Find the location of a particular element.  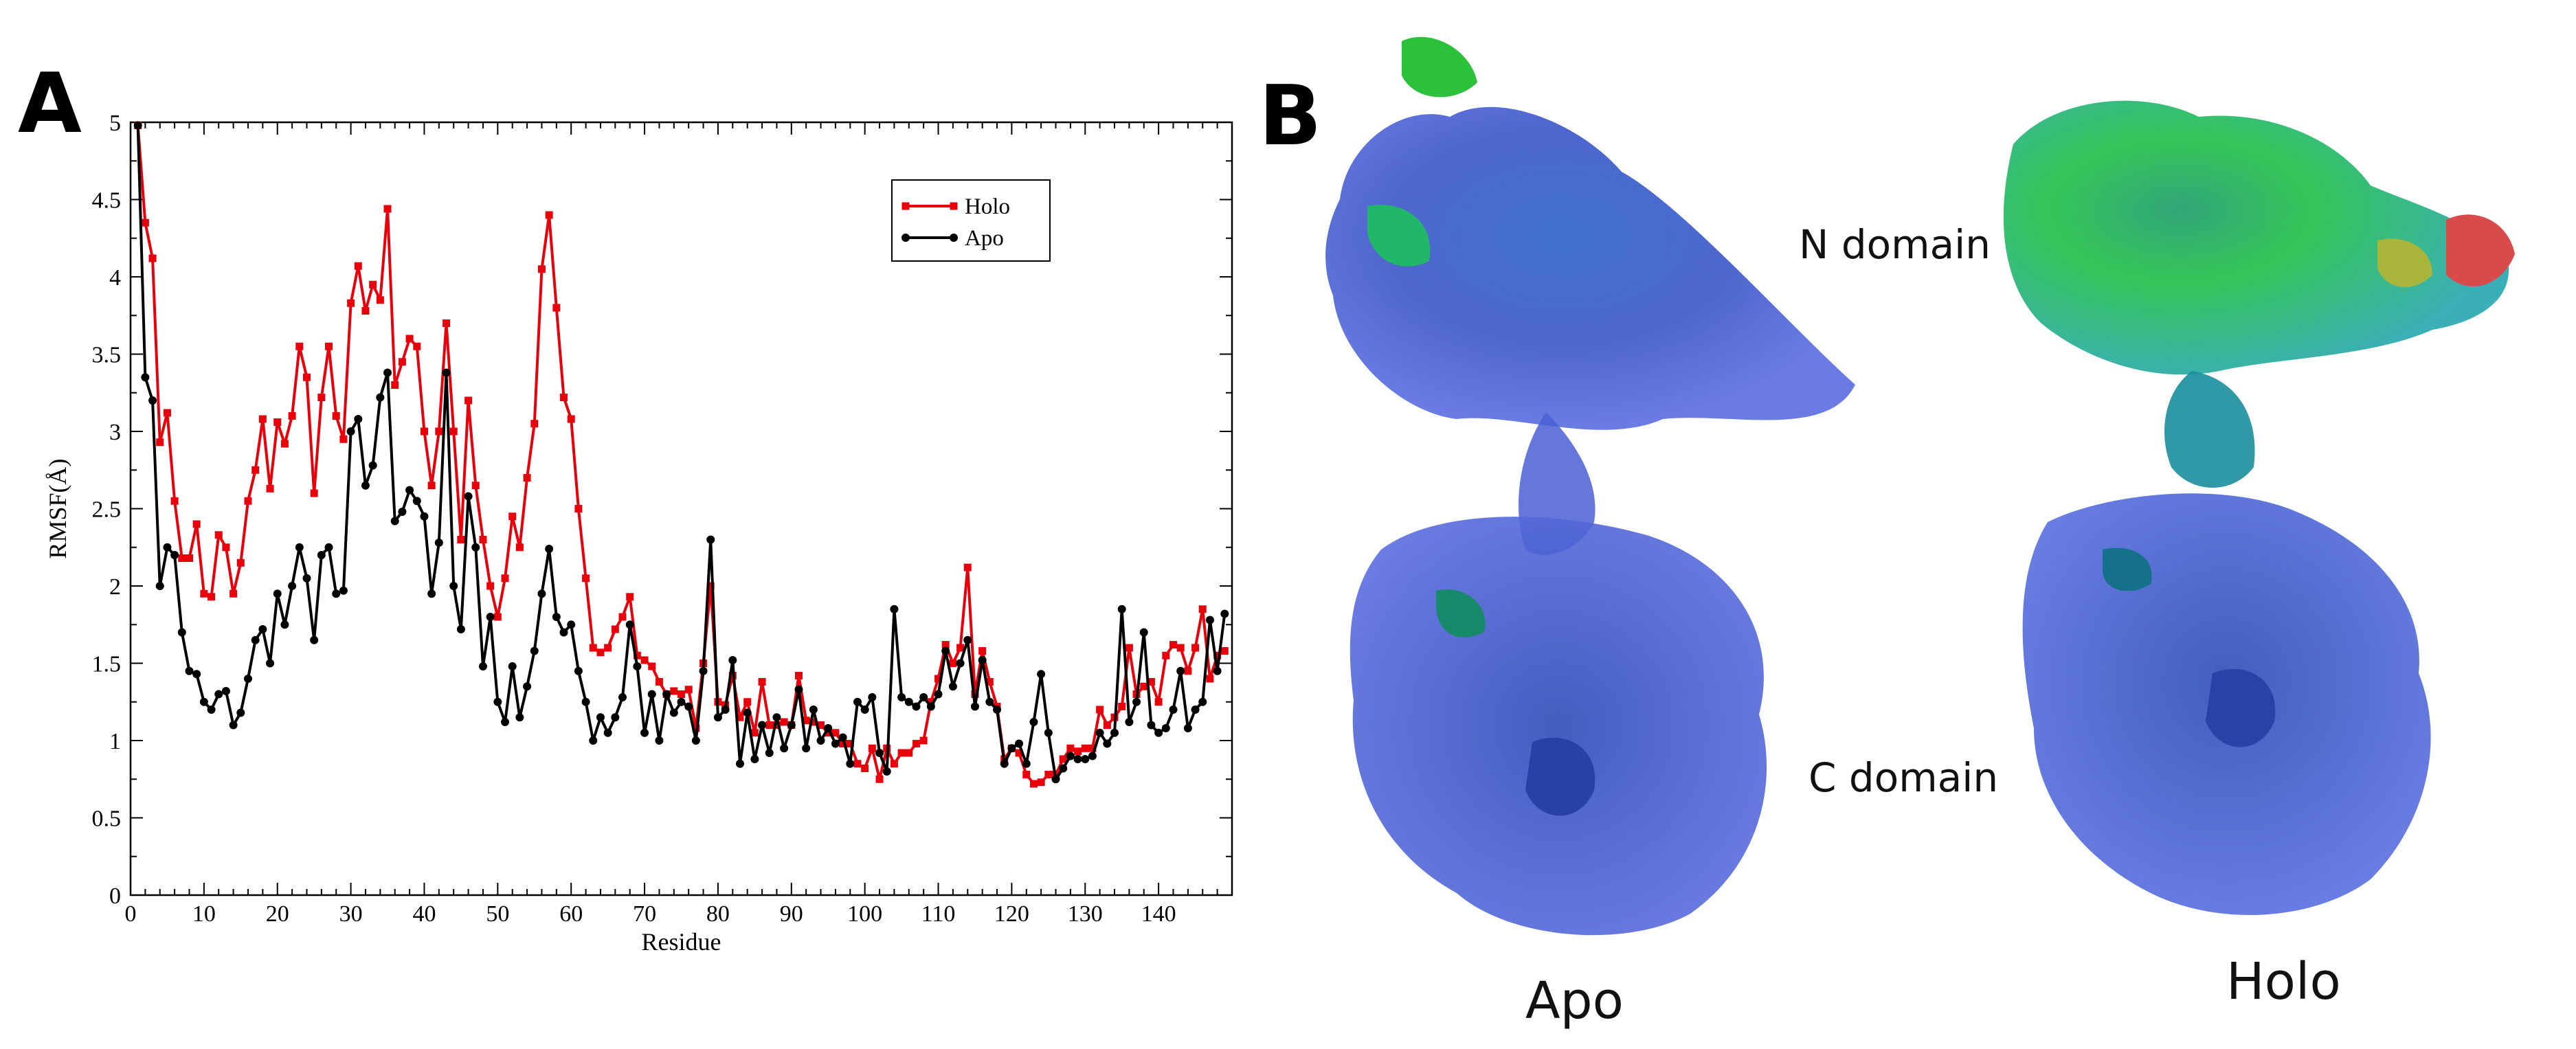

y-tick-label: 3 is located at coordinates (115, 432).